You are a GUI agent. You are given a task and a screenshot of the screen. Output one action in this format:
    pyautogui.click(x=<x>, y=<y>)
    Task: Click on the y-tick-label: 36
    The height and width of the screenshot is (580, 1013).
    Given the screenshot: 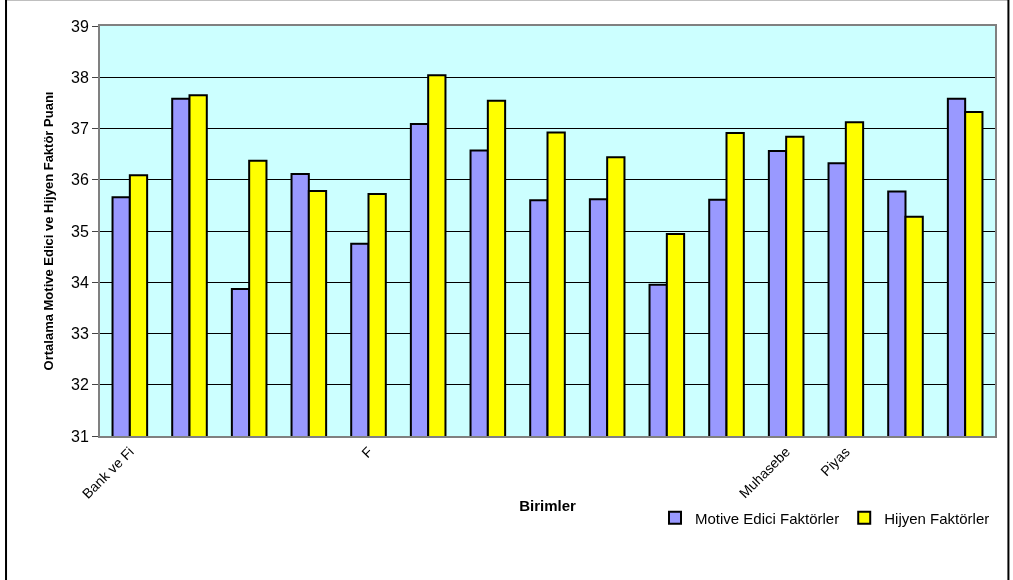 What is the action you would take?
    pyautogui.click(x=80, y=180)
    